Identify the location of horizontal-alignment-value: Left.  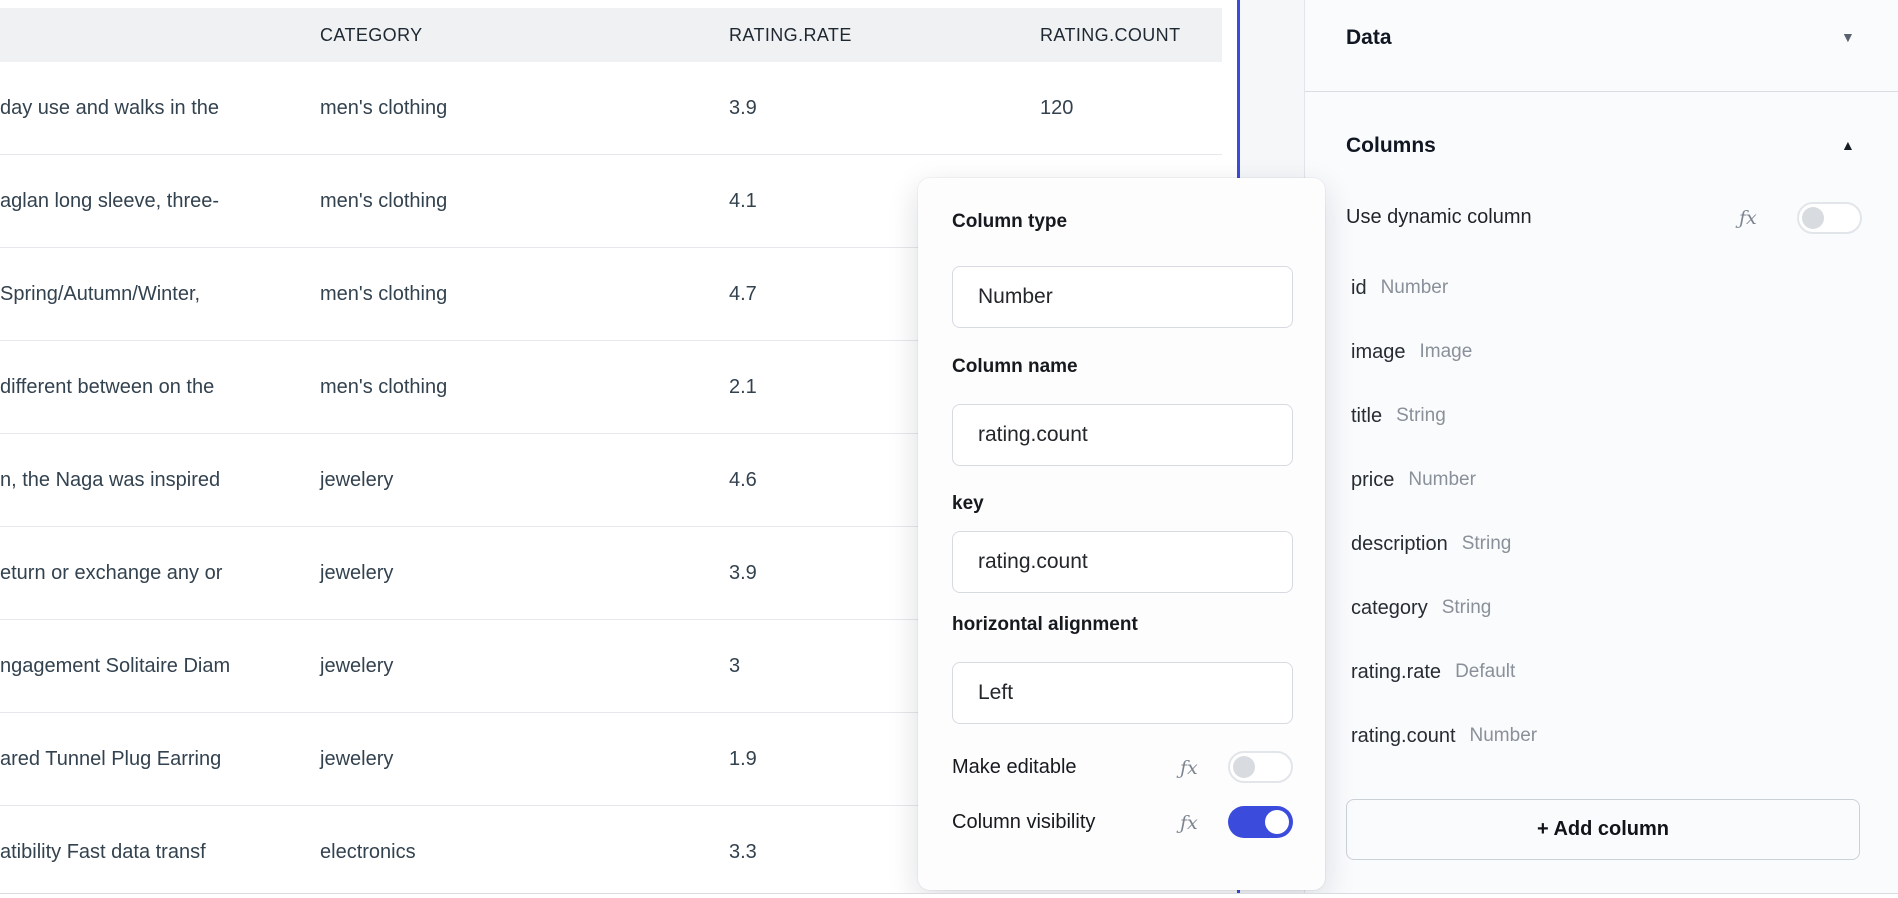
(996, 692).